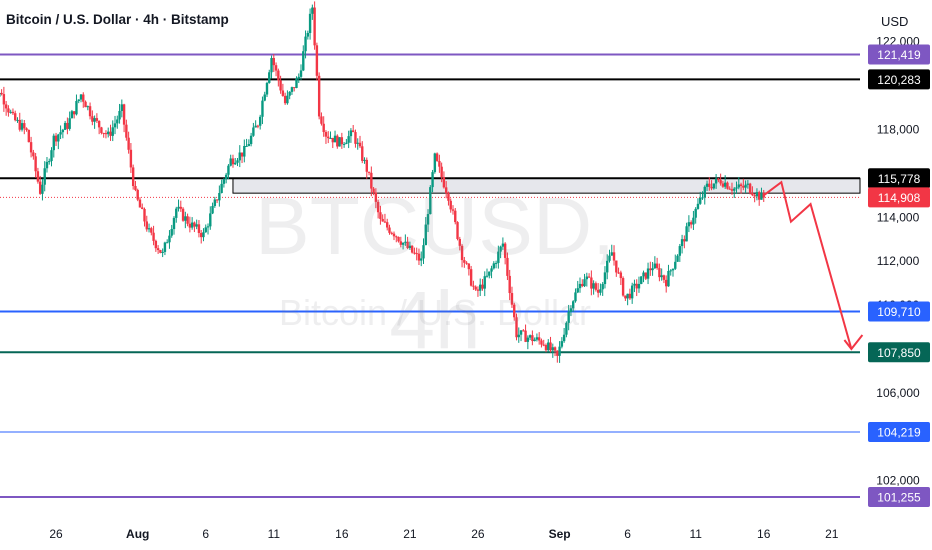  Describe the element at coordinates (853, 342) in the screenshot. I see `projection-arrowhead` at that location.